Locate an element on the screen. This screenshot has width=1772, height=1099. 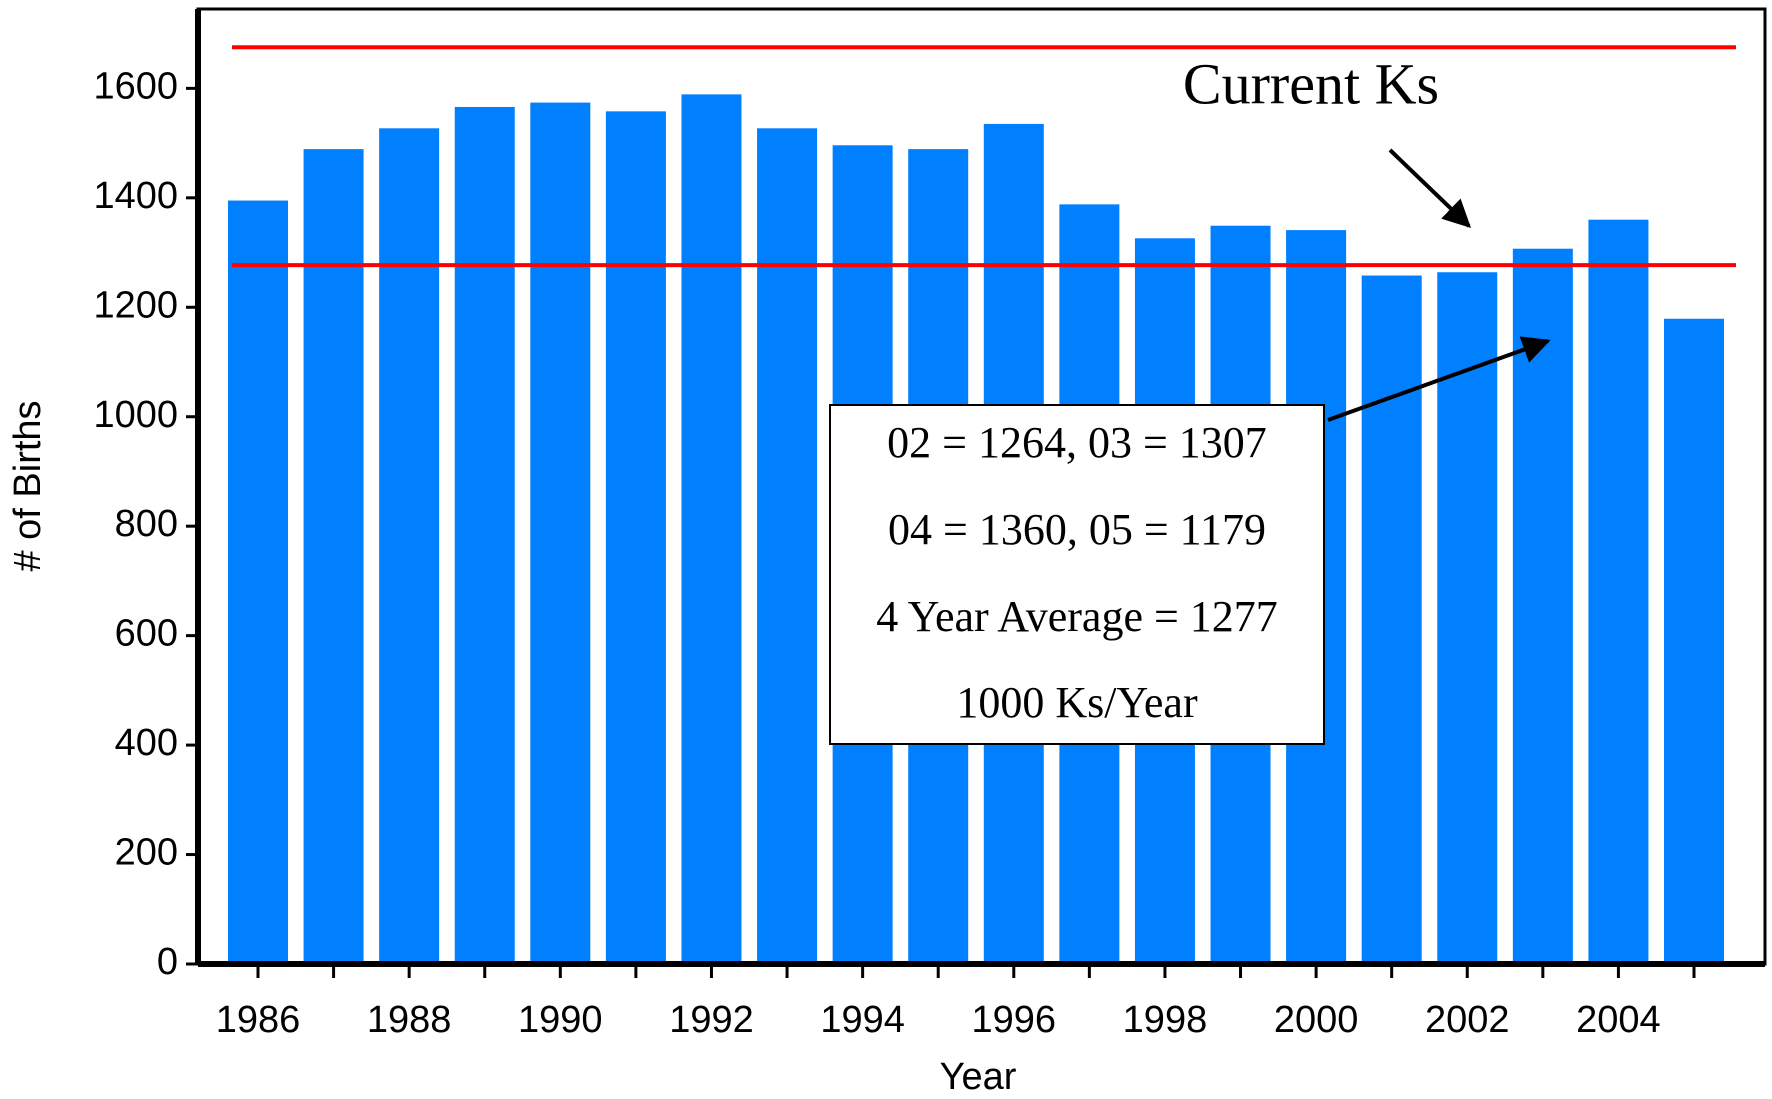
x-tick-label: 2000 is located at coordinates (1316, 1020).